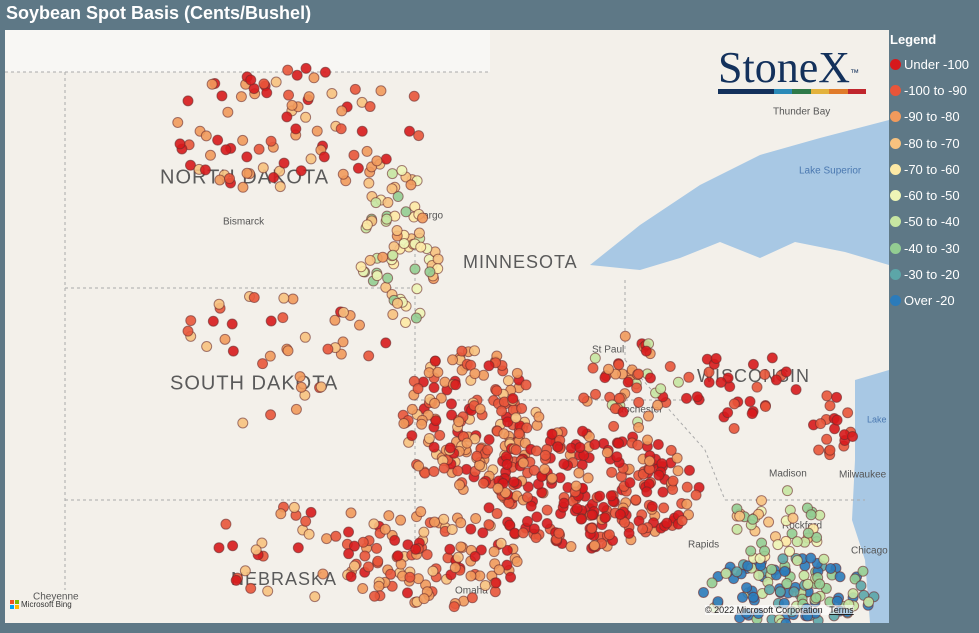 The height and width of the screenshot is (633, 979). What do you see at coordinates (934, 274) in the screenshot?
I see `legend-item: -30 to -20` at bounding box center [934, 274].